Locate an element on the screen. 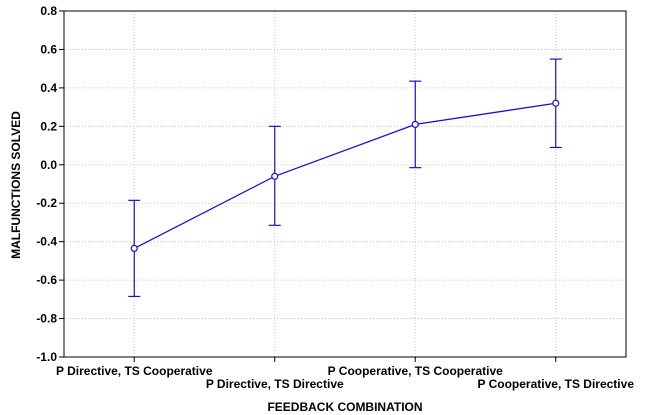  y-tick-label: 0.6 is located at coordinates (48, 49).